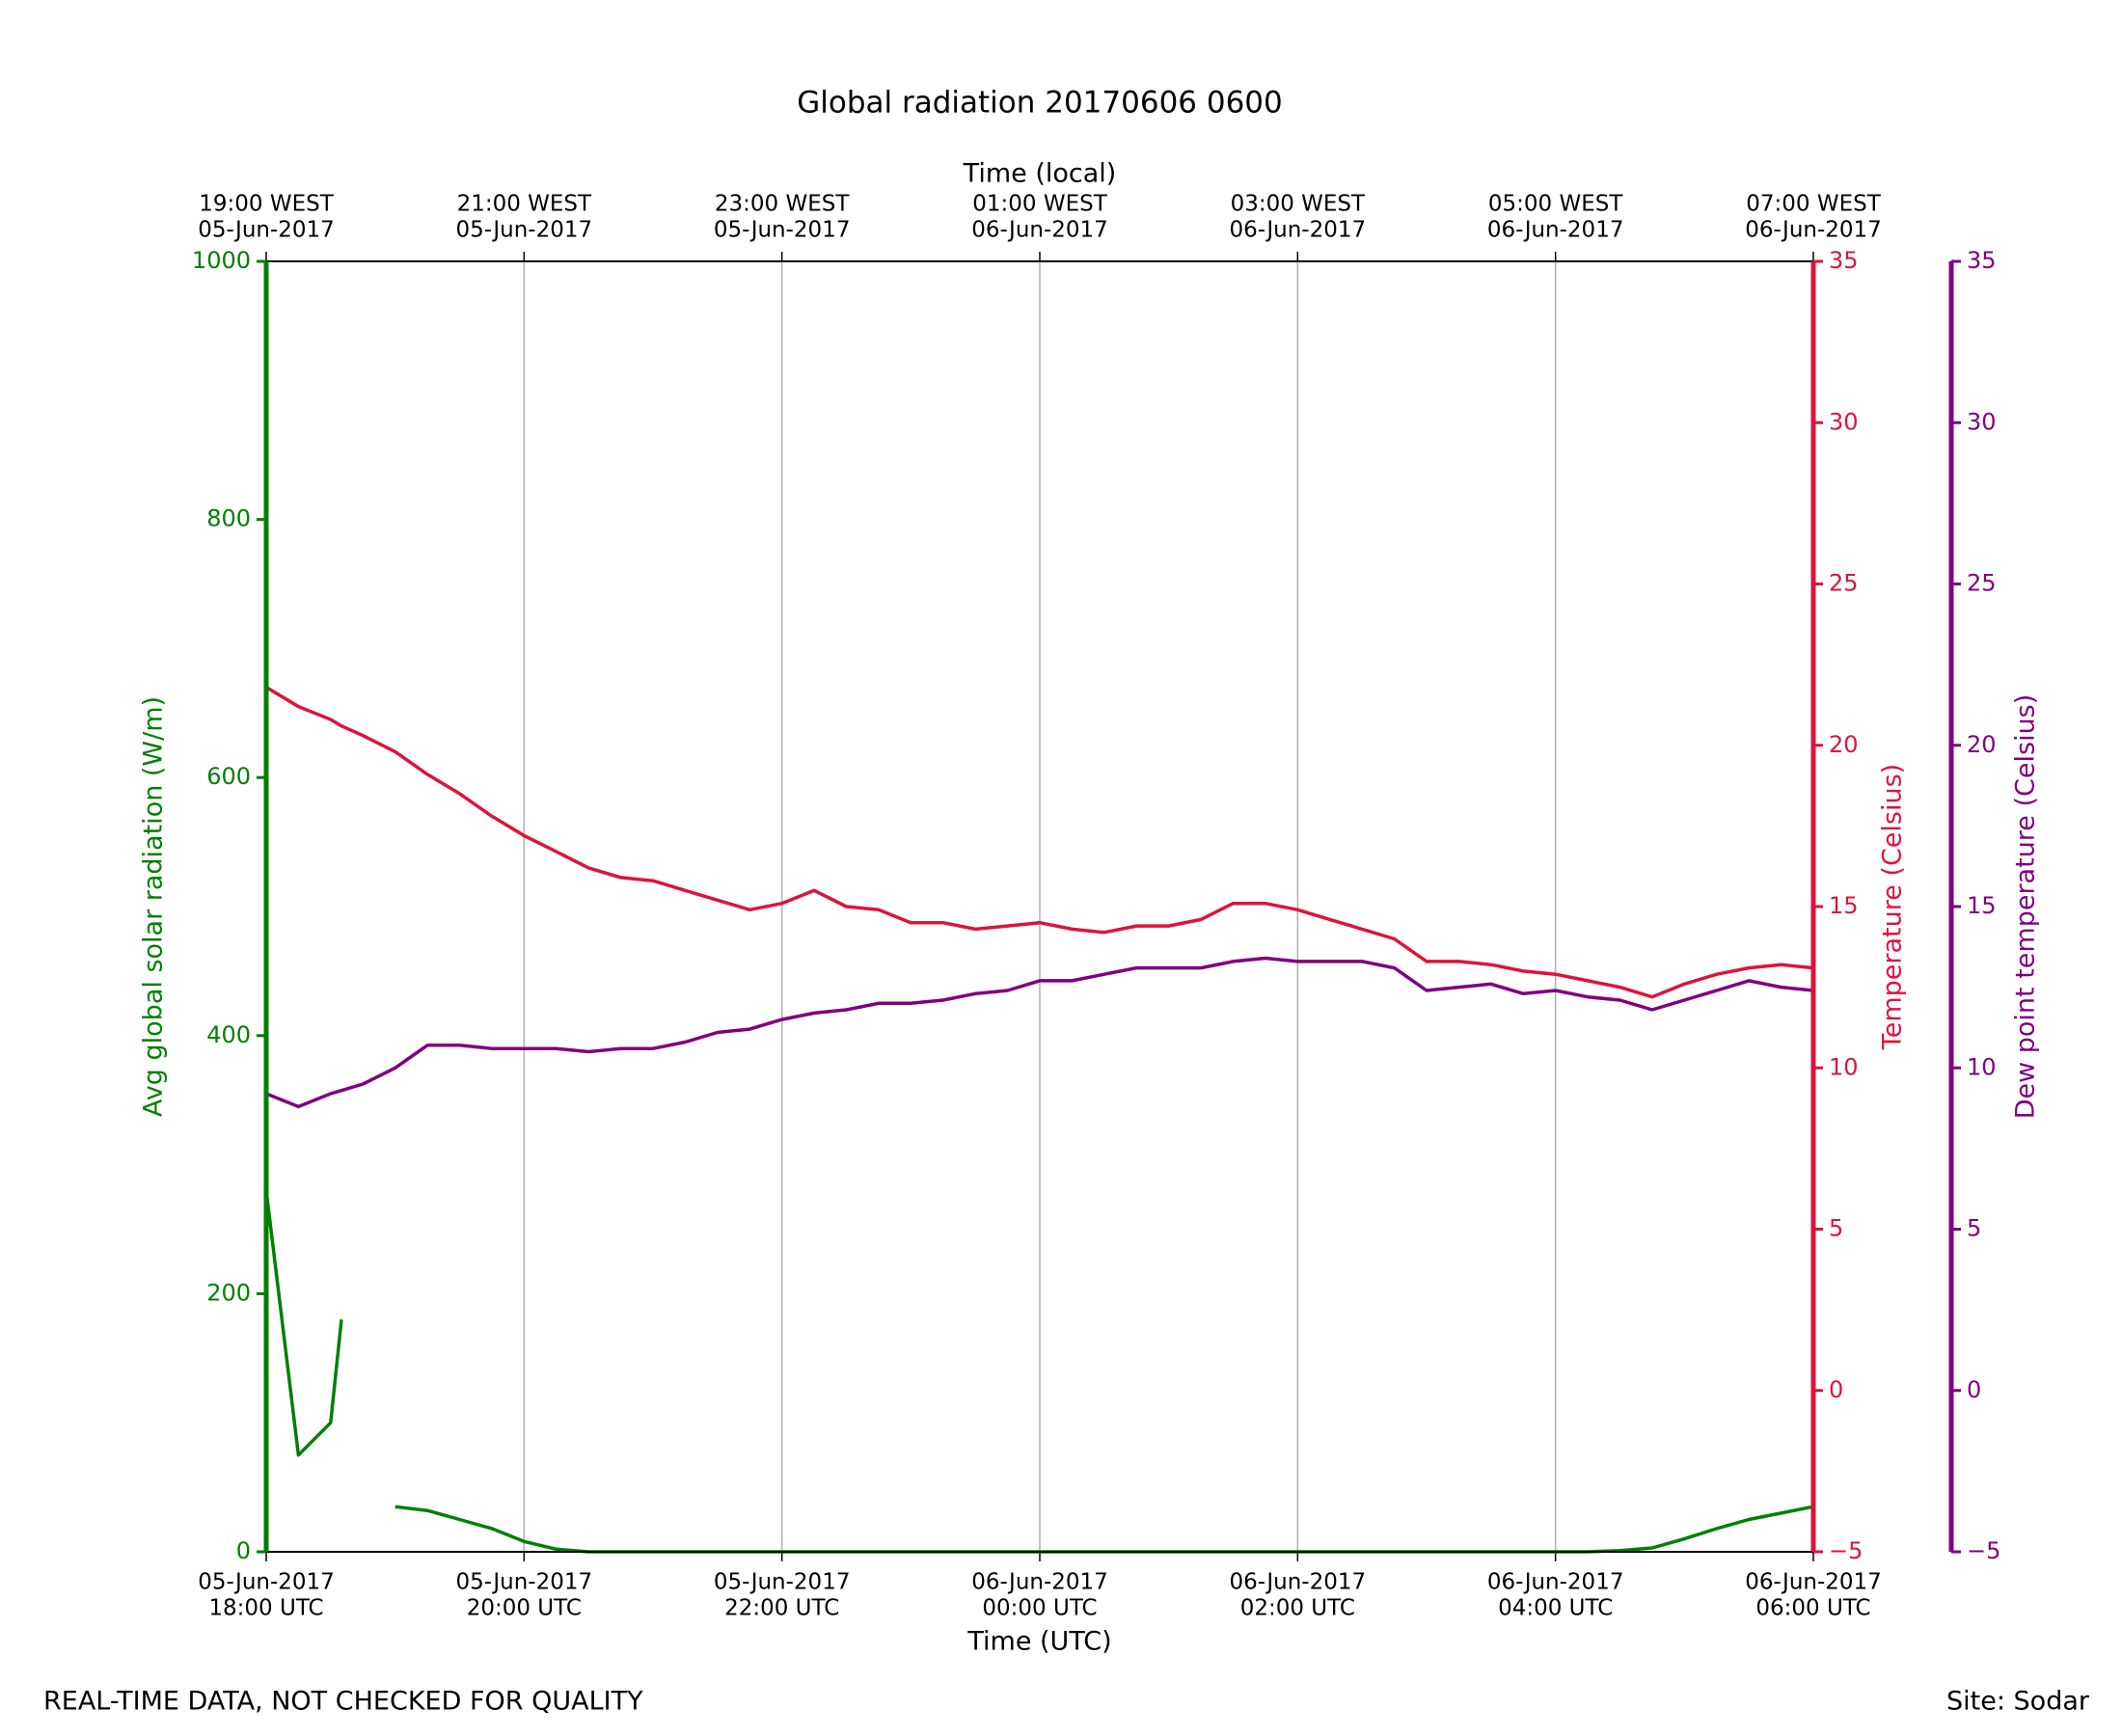 The height and width of the screenshot is (1736, 2122). Describe the element at coordinates (1982, 260) in the screenshot. I see `y3-tick-label: 35` at that location.